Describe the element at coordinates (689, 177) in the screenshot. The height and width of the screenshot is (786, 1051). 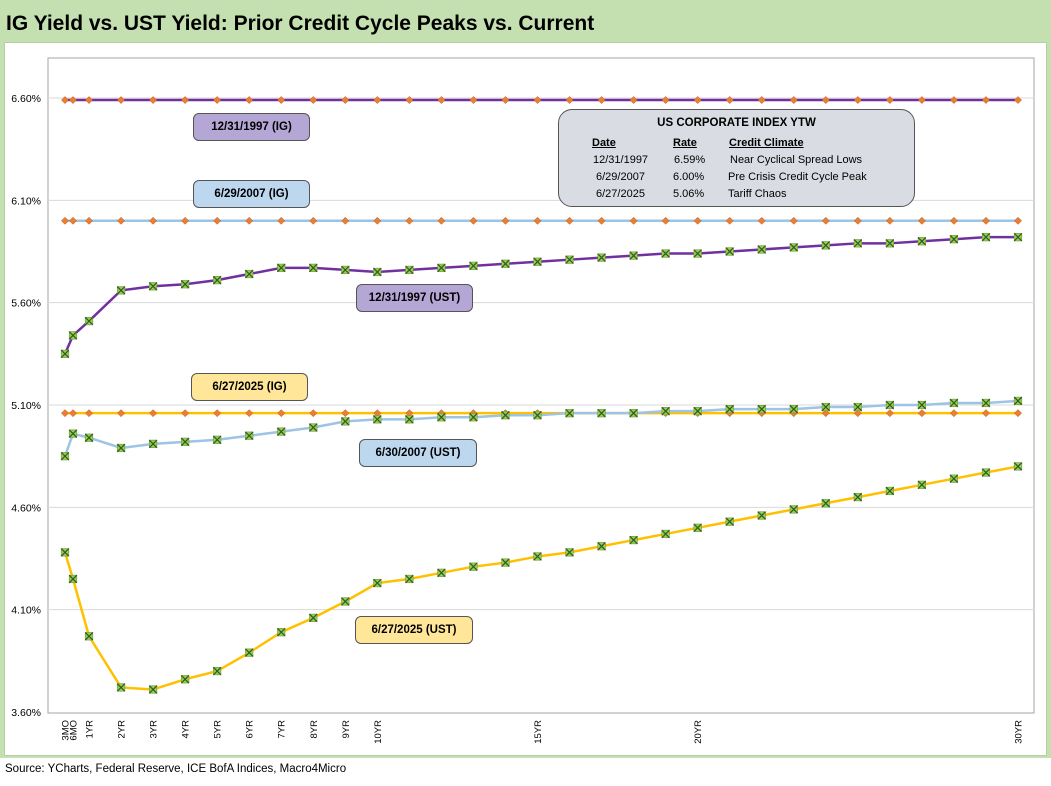
I see `info-row-2-rate: 6.00%` at that location.